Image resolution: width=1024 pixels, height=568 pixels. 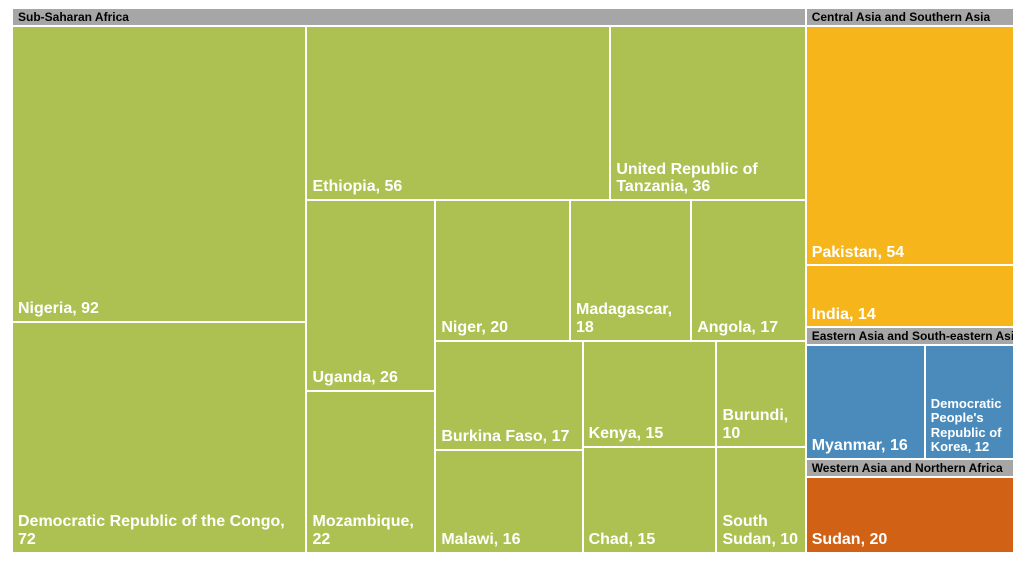 I want to click on cell-label: Madagascar, 18, so click(x=624, y=318).